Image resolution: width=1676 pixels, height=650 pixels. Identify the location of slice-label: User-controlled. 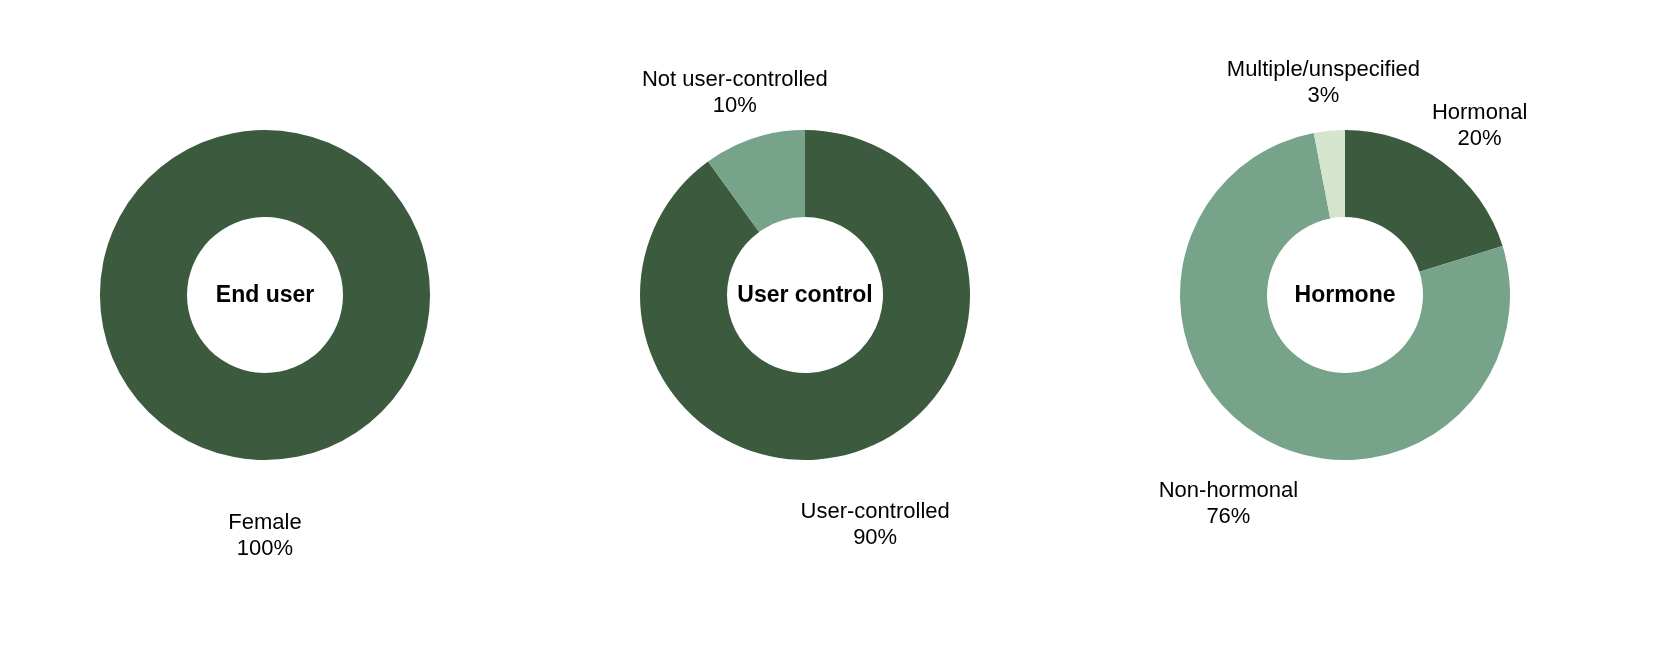
(875, 510).